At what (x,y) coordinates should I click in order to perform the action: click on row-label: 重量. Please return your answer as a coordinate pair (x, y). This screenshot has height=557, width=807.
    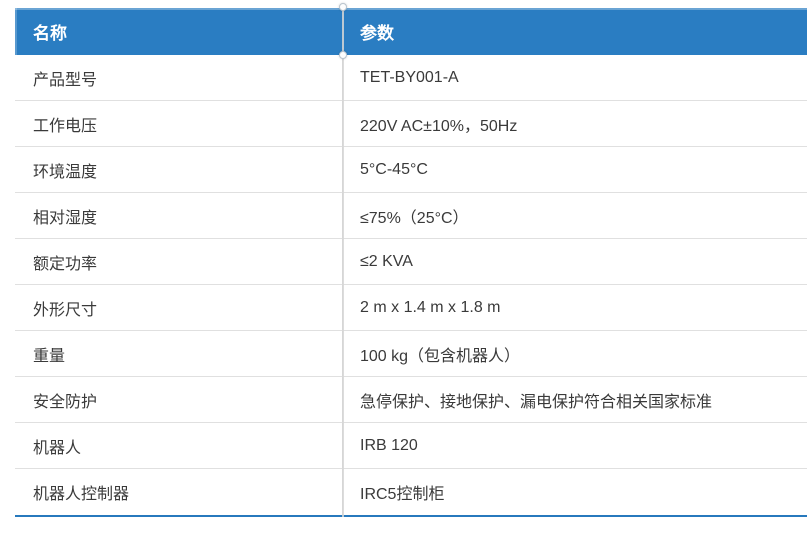
    Looking at the image, I should click on (179, 353).